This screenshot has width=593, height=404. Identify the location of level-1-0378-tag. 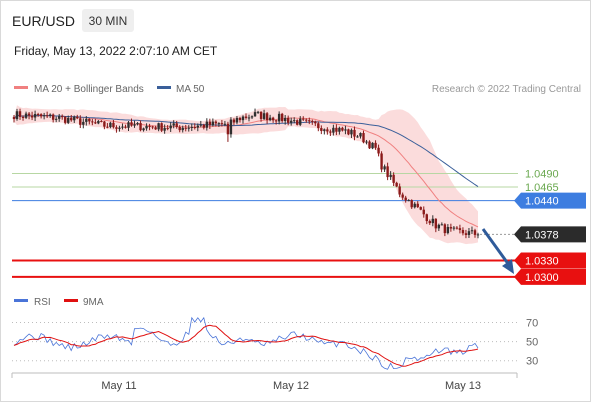
(550, 234).